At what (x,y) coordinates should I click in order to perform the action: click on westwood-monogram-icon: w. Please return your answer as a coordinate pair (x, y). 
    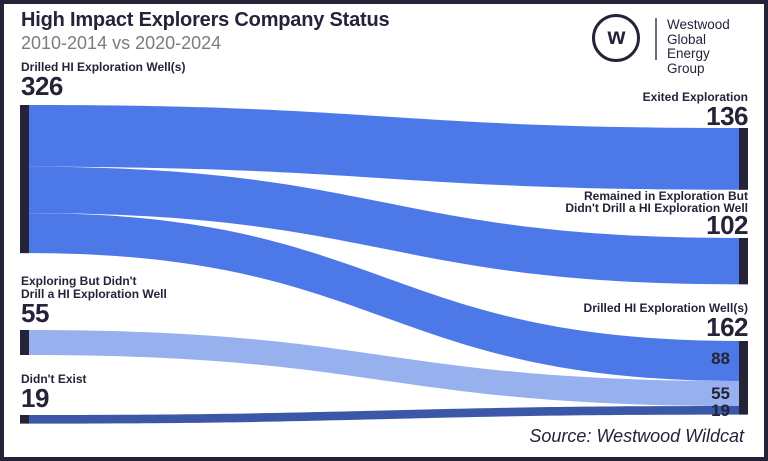
    Looking at the image, I should click on (616, 38).